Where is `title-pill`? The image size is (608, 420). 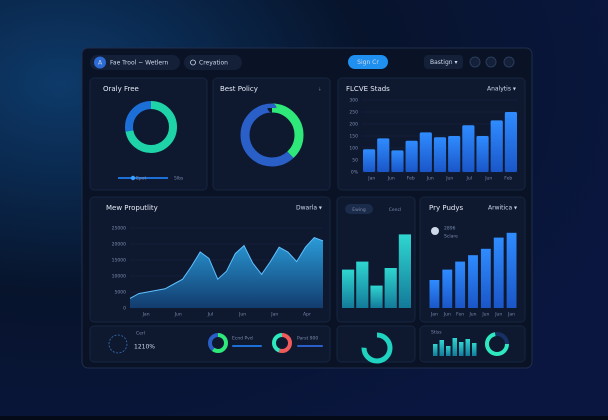 title-pill is located at coordinates (135, 62).